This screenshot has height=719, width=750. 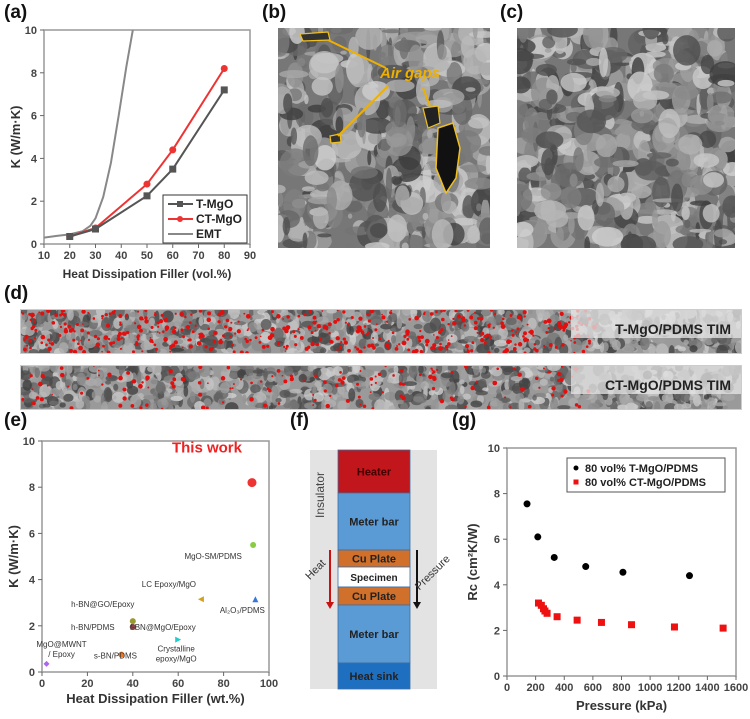 What do you see at coordinates (89, 134) in the screenshot?
I see `series-line-EMT` at bounding box center [89, 134].